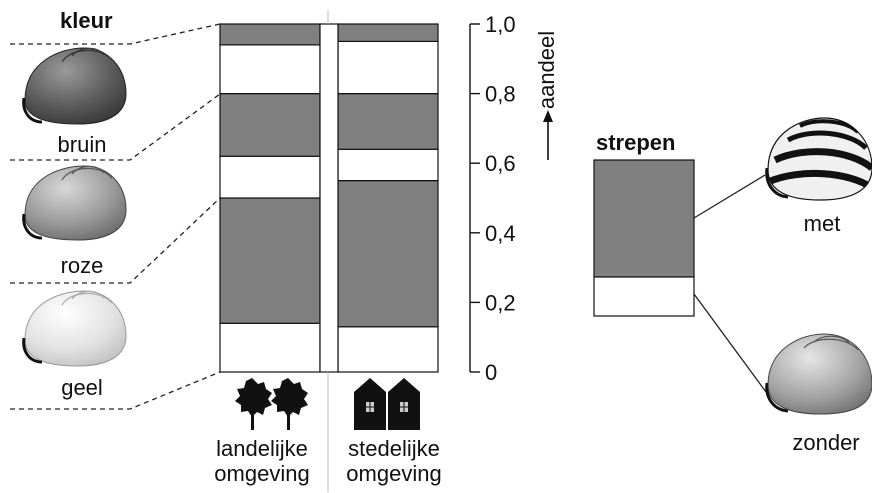 This screenshot has width=872, height=493. I want to click on striped-snail-icon, so click(818, 159).